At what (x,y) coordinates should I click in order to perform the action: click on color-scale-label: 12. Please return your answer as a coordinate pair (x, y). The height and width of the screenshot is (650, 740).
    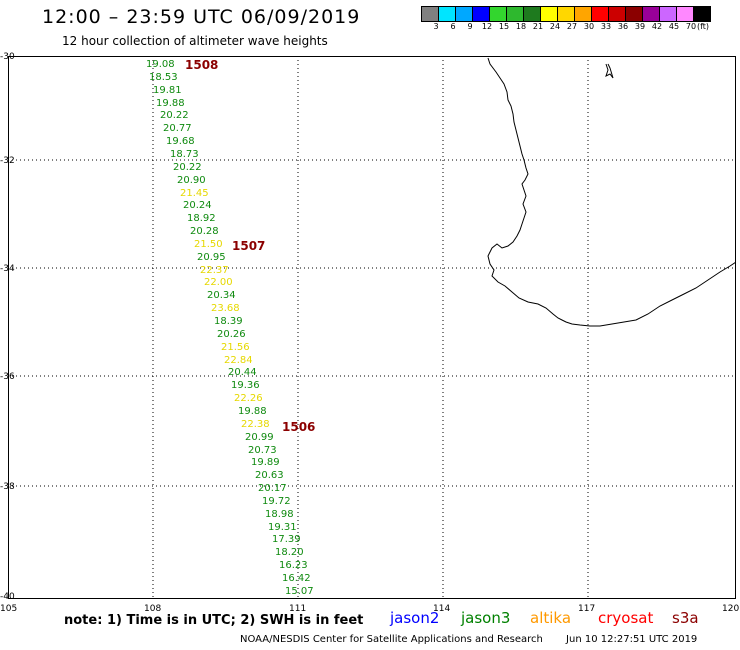
    Looking at the image, I should click on (487, 26).